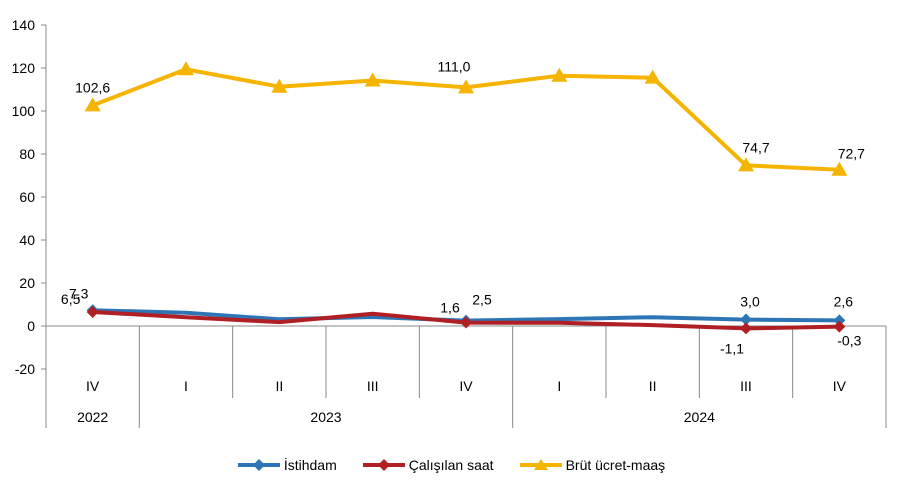 This screenshot has height=483, width=903. What do you see at coordinates (540, 464) in the screenshot?
I see `legend-swatch-brut-ucret-maas` at bounding box center [540, 464].